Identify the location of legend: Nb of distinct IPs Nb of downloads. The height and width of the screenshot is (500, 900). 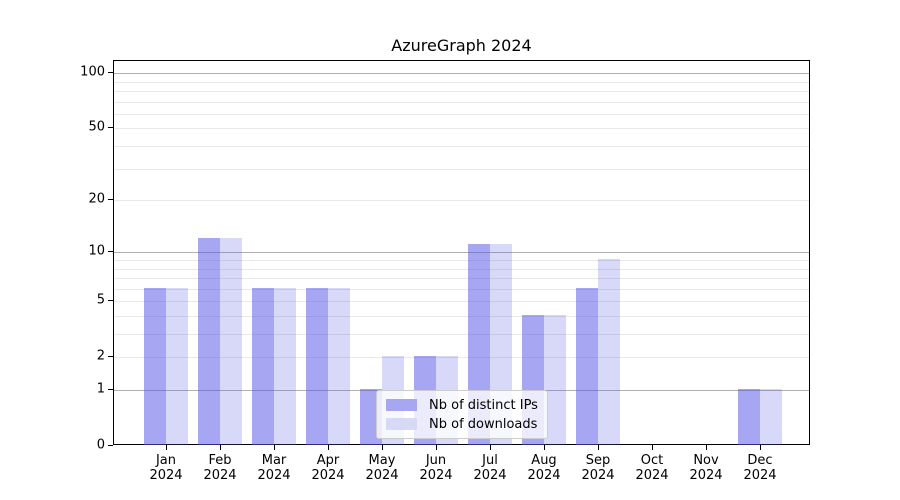
(462, 414).